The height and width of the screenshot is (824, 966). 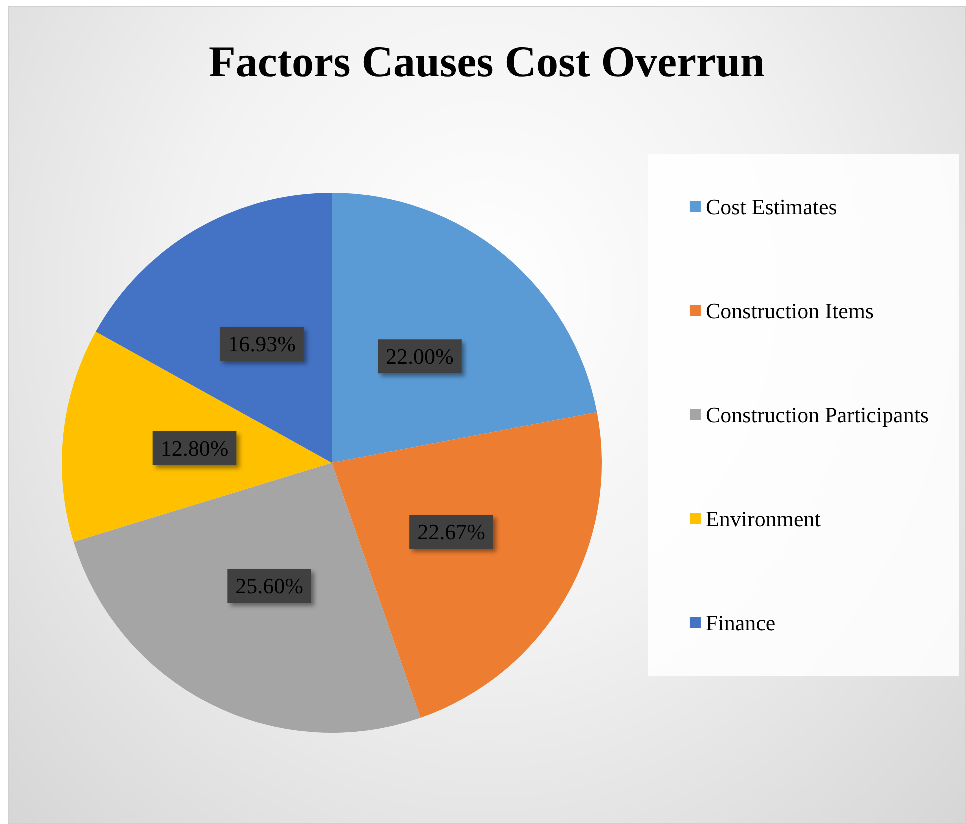 I want to click on data-label: 25.60%, so click(x=270, y=586).